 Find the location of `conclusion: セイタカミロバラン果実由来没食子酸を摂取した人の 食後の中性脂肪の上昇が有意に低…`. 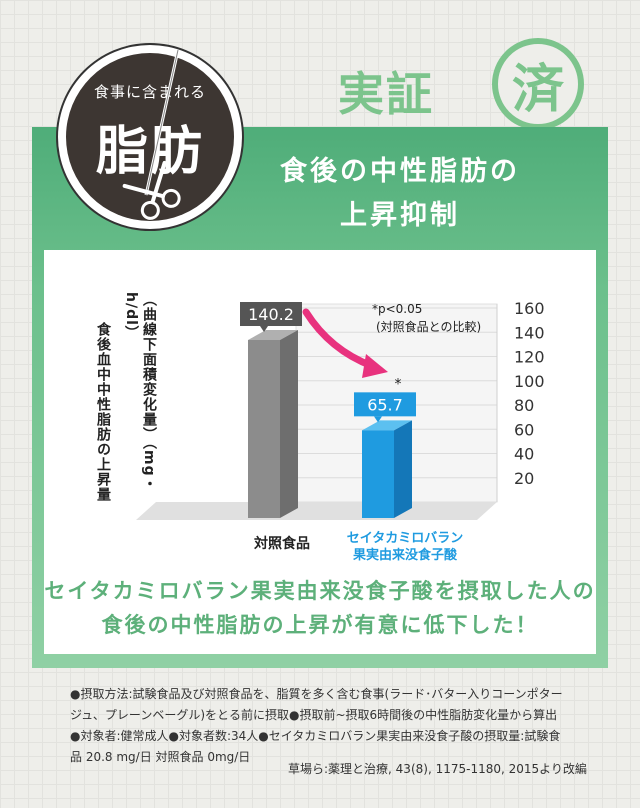

conclusion: セイタカミロバラン果実由来没食子酸を摂取した人の 食後の中性脂肪の上昇が有意に低… is located at coordinates (320, 608).